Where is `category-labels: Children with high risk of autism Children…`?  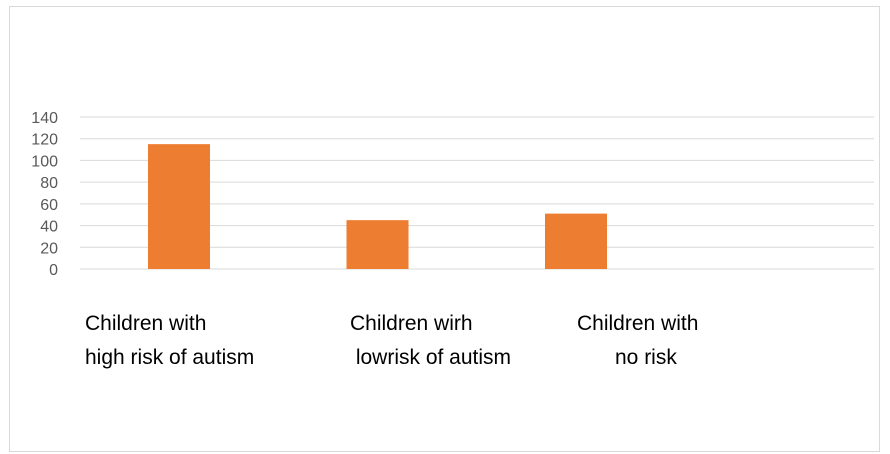
category-labels: Children with high risk of autism Children… is located at coordinates (391, 340).